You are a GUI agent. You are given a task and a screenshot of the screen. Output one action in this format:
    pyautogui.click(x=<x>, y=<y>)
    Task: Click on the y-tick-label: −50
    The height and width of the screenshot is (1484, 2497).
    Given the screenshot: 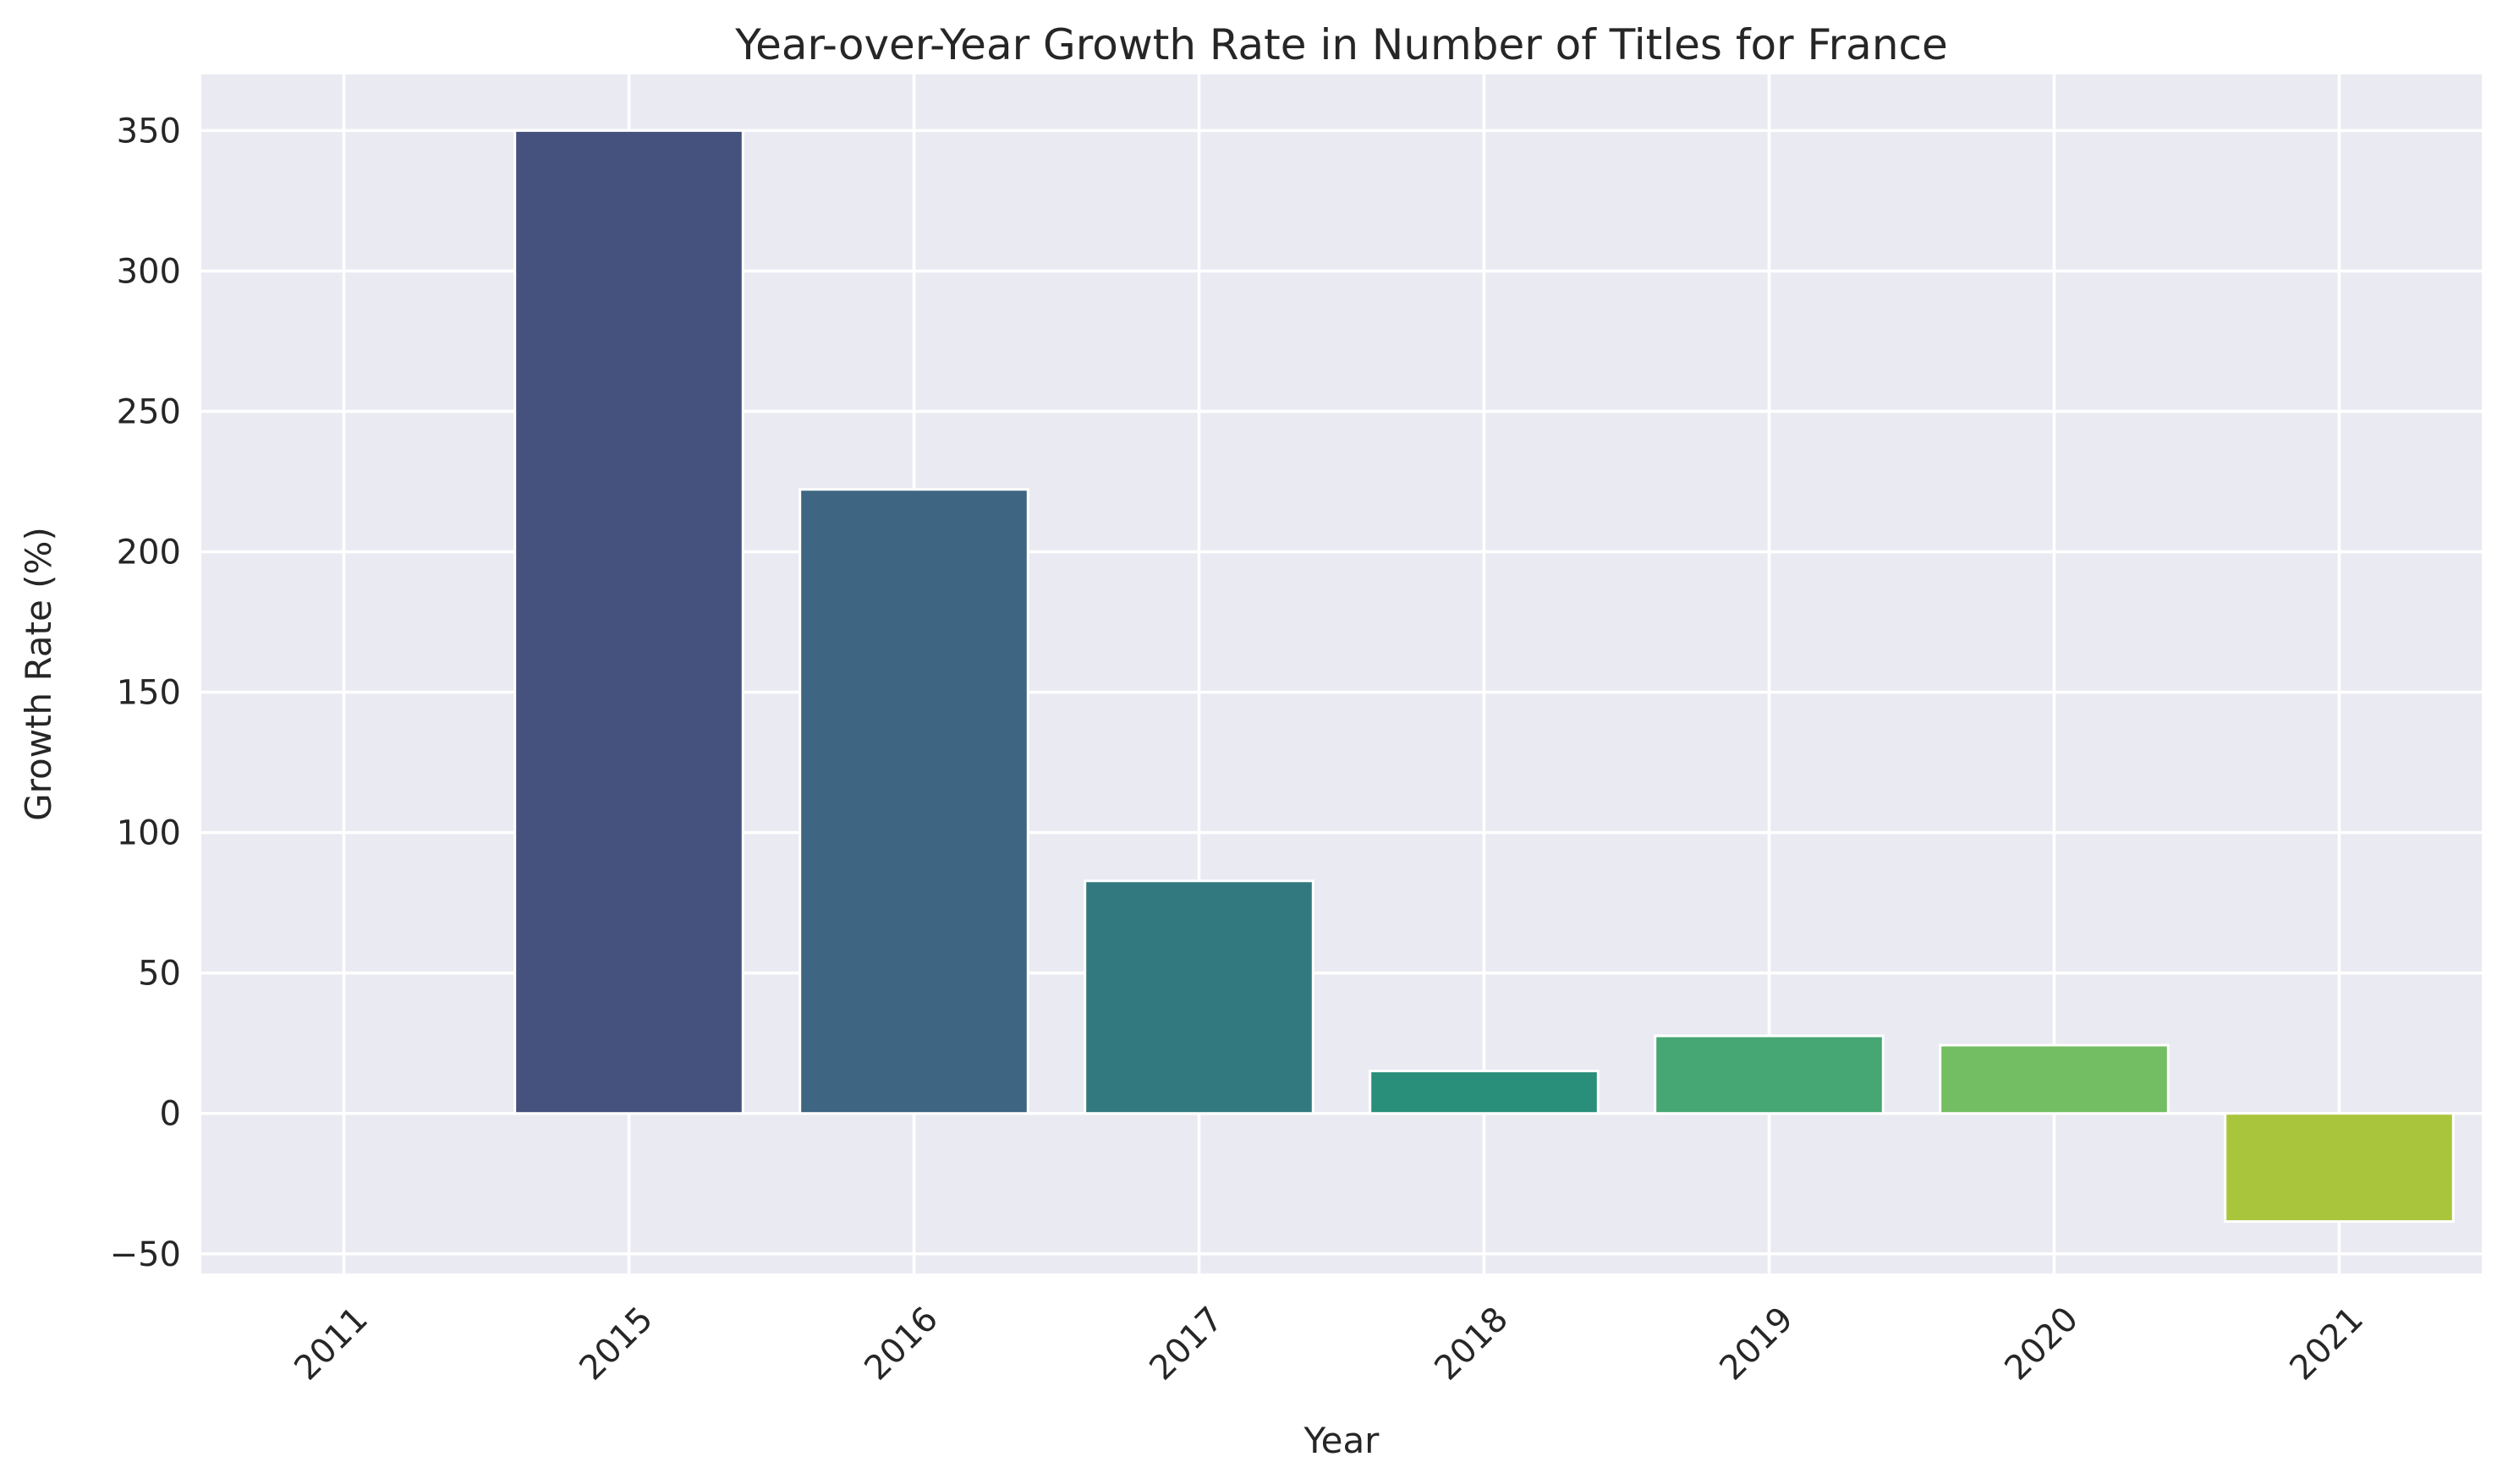 What is the action you would take?
    pyautogui.click(x=145, y=1254)
    